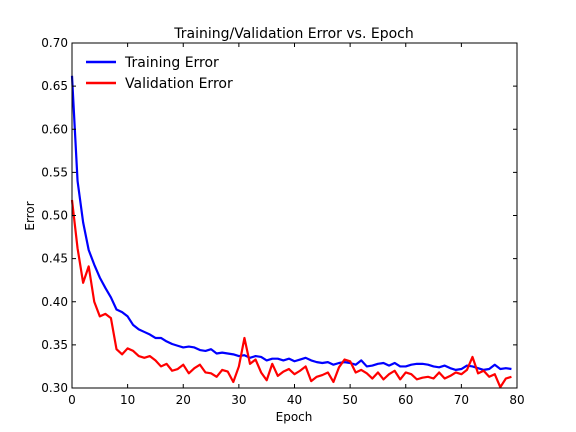  I want to click on x-tick-label: 40, so click(294, 400).